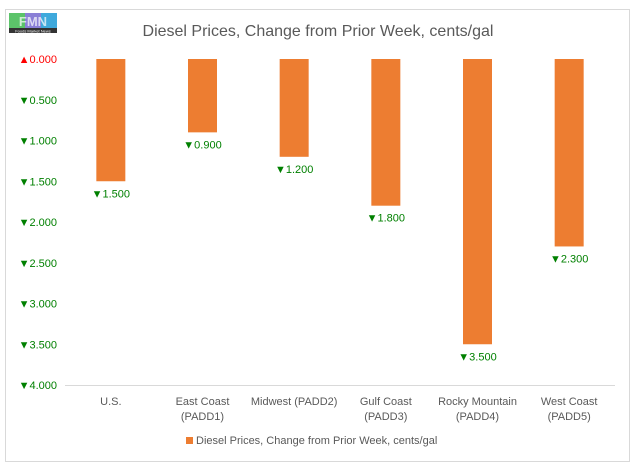  I want to click on y-tick-label: ▼1.000, so click(38, 142).